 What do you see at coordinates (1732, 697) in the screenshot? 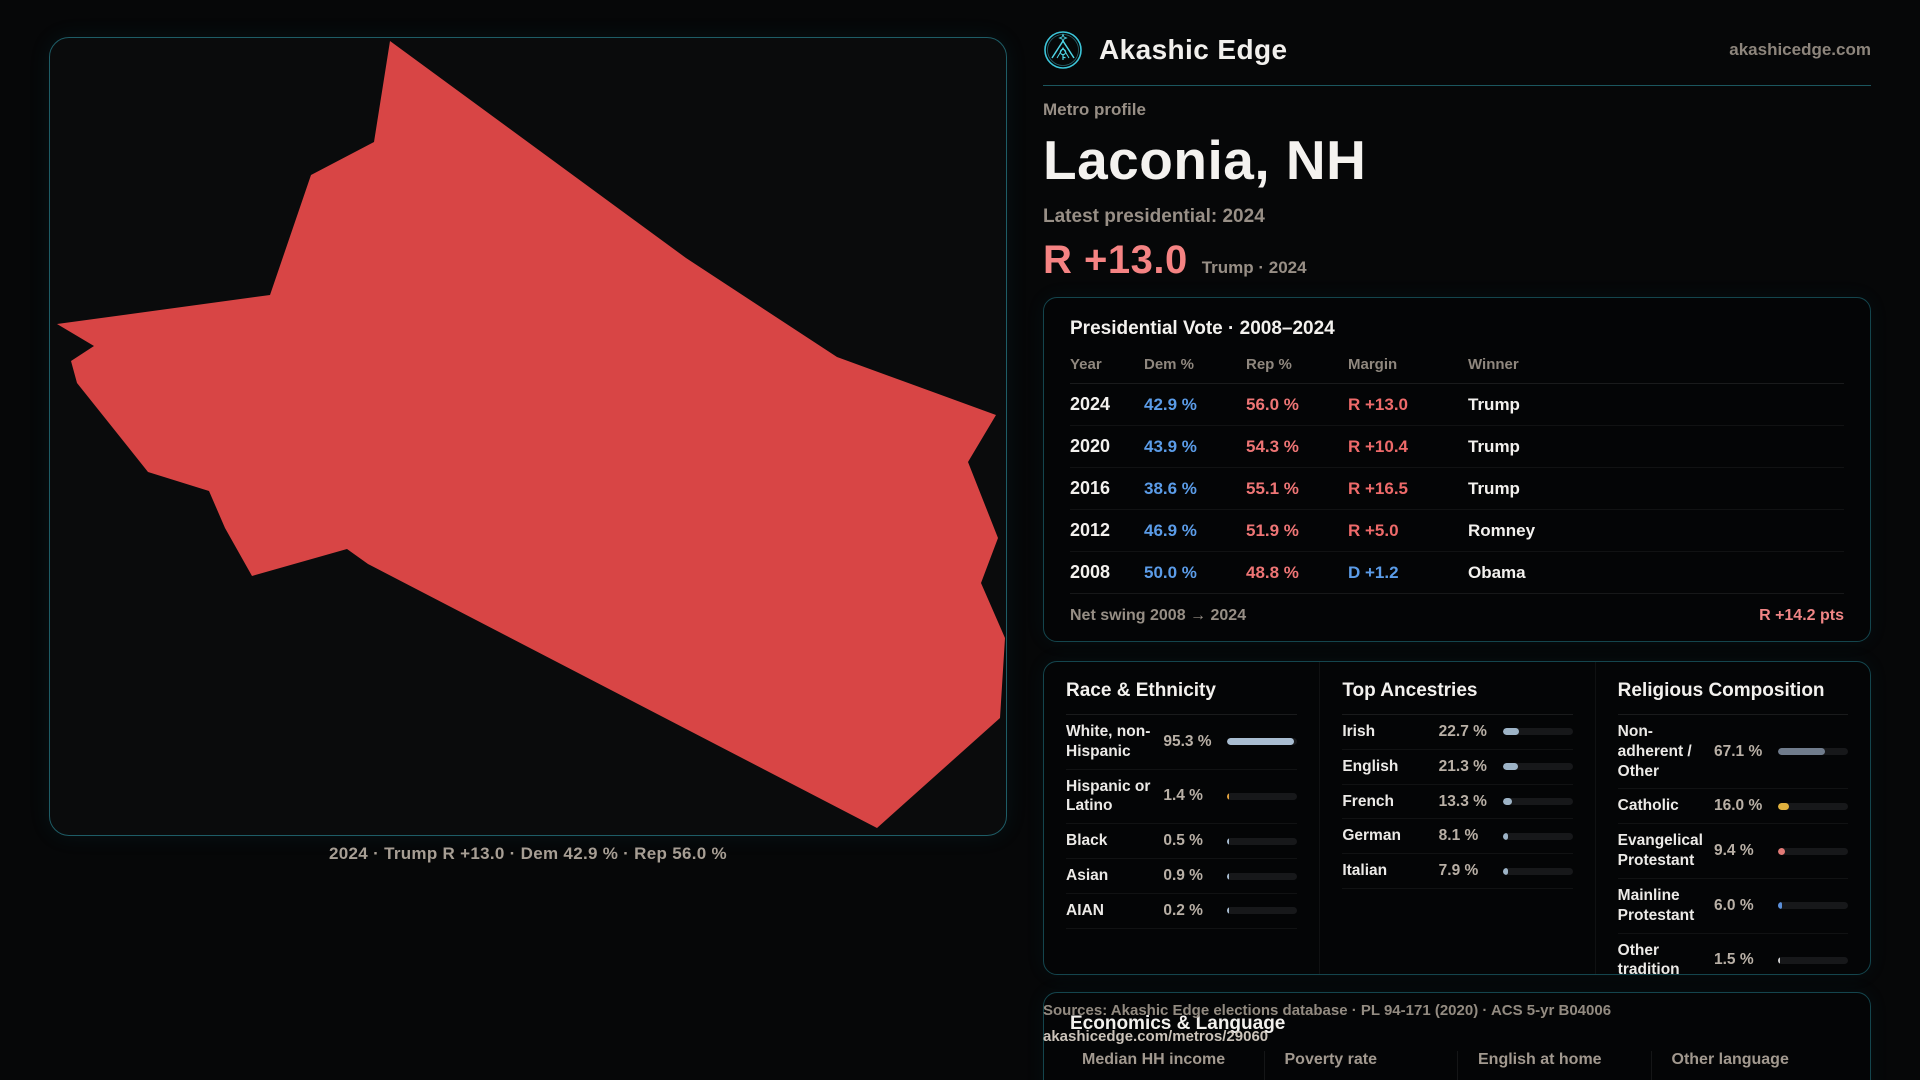
I see `section-title: Religious Composition` at bounding box center [1732, 697].